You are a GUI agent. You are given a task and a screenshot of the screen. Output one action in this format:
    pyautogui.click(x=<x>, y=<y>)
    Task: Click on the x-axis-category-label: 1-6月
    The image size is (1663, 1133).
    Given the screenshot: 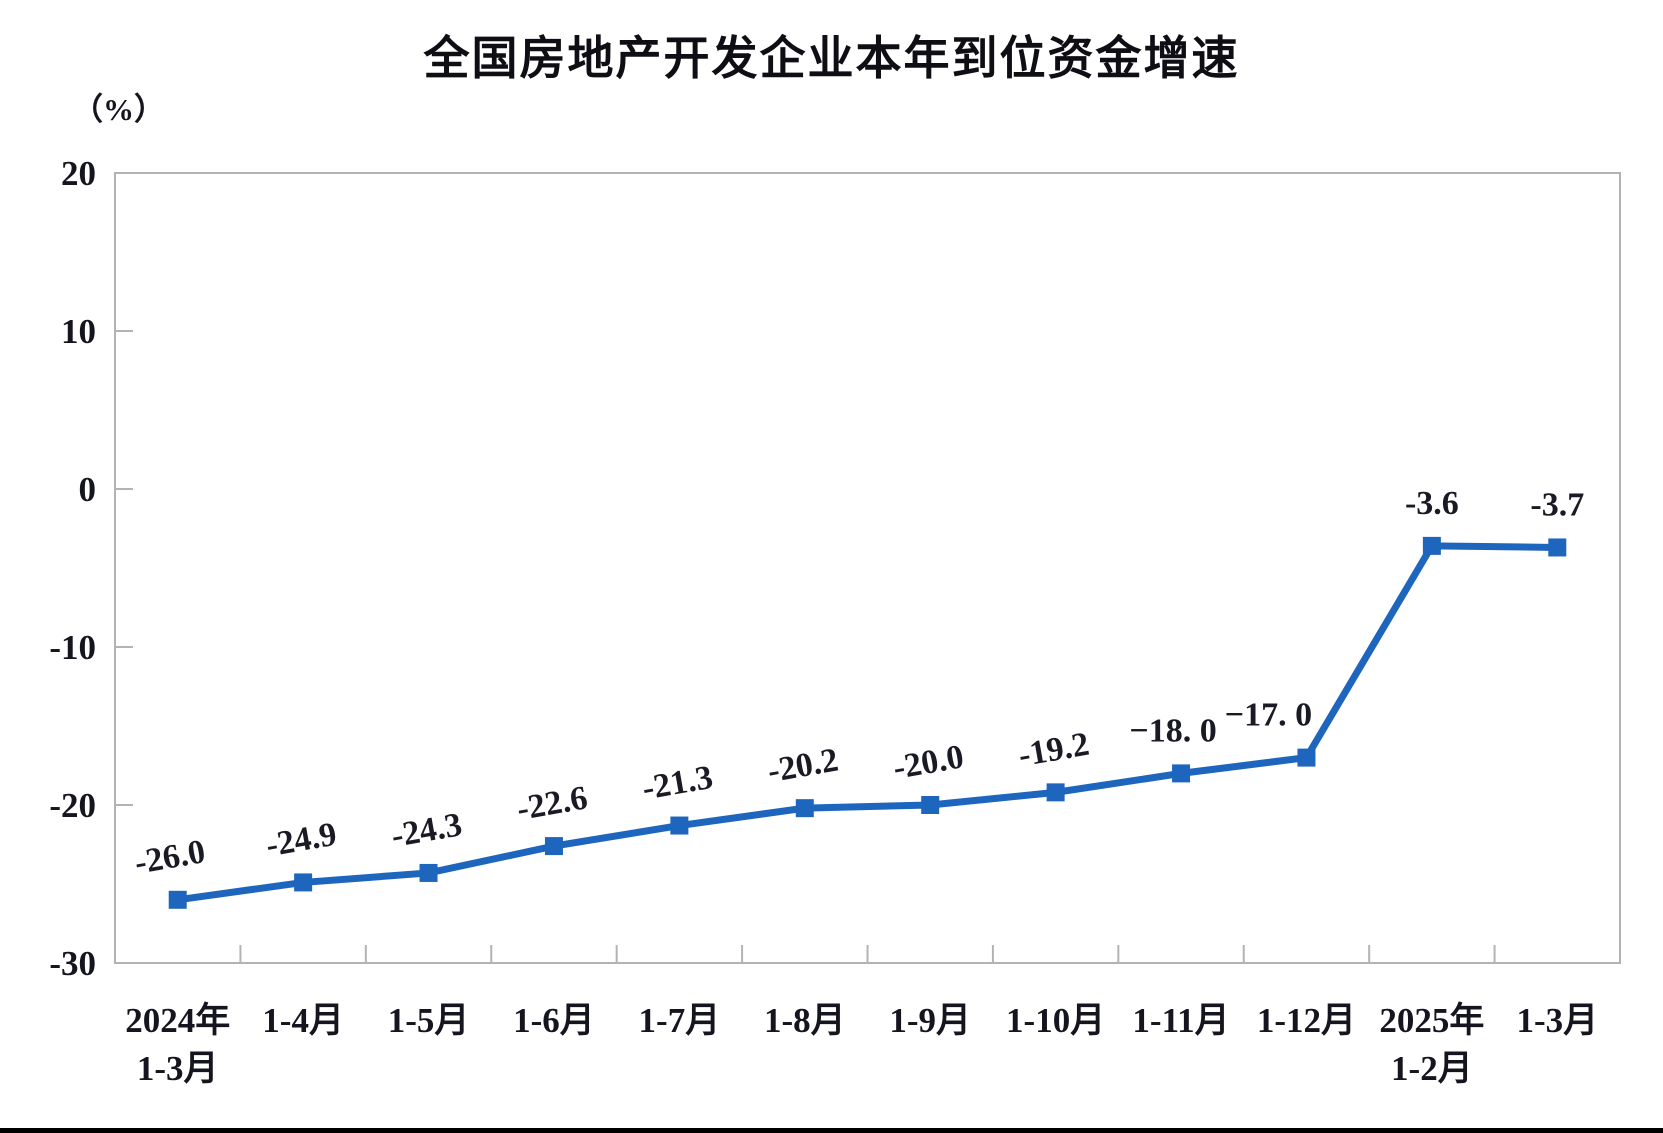 What is the action you would take?
    pyautogui.click(x=554, y=1020)
    